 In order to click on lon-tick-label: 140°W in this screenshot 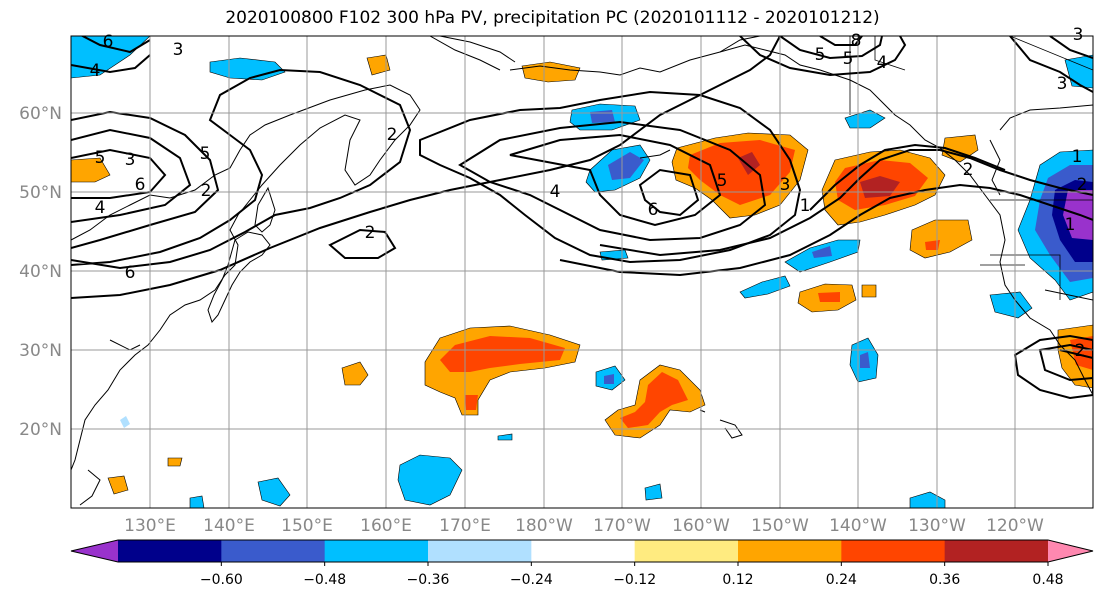, I will do `click(858, 526)`.